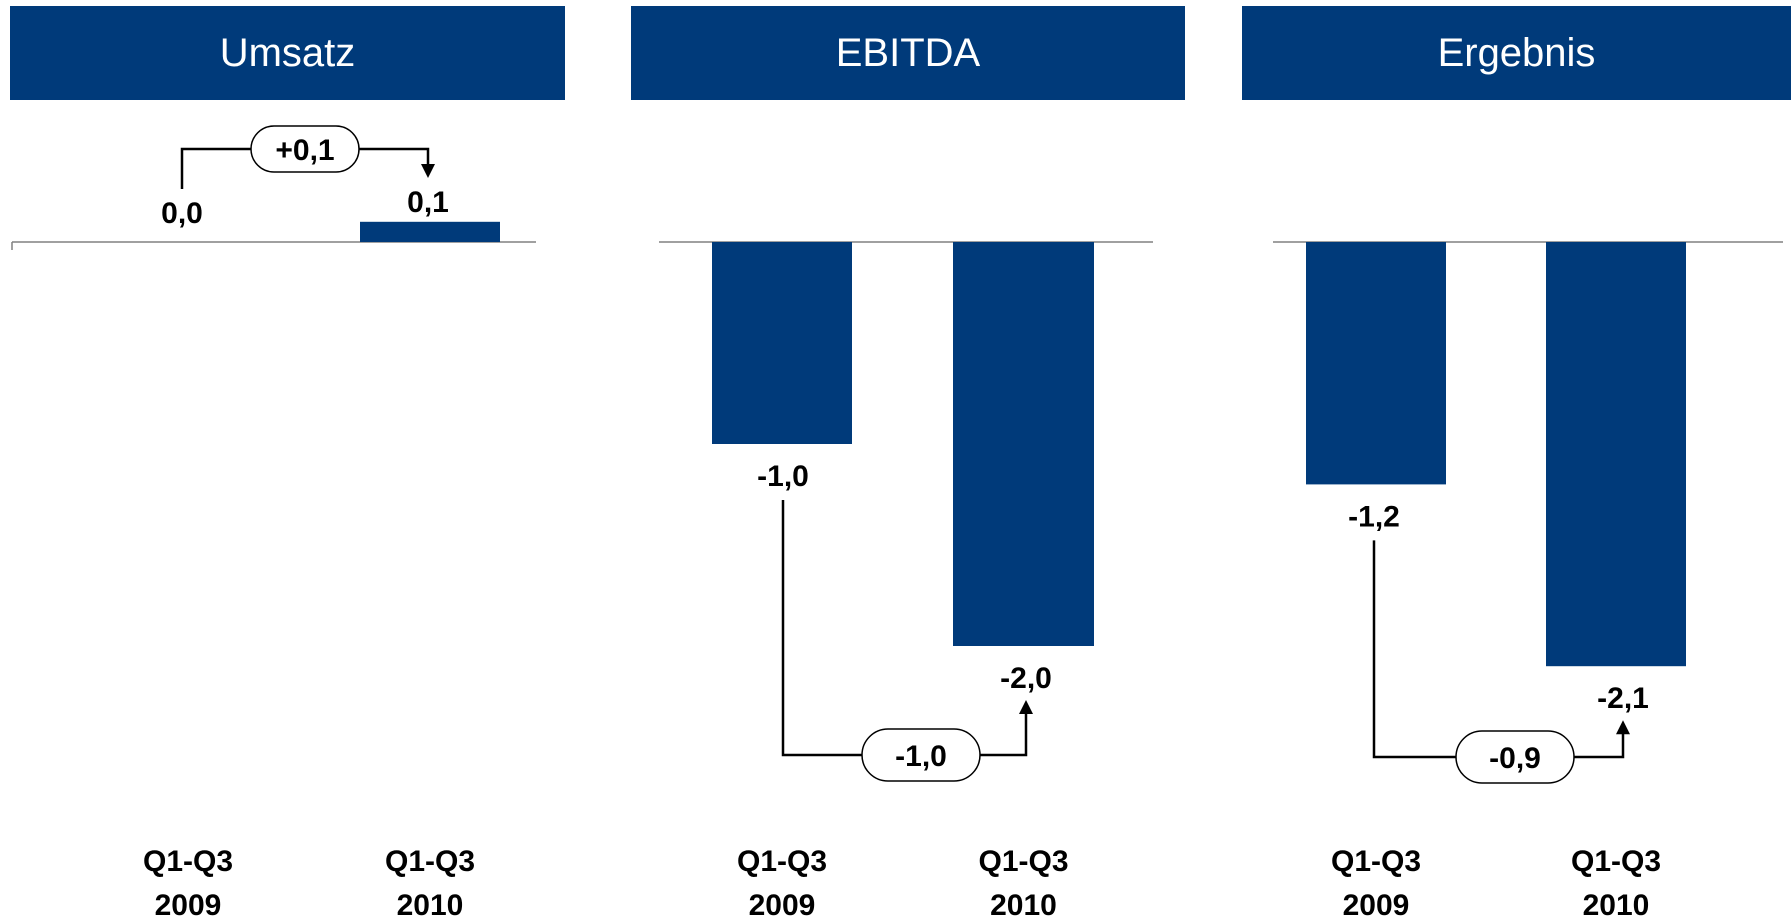 The width and height of the screenshot is (1791, 922). I want to click on ebitda-category-2-line1: Q1-Q3, so click(1023, 861).